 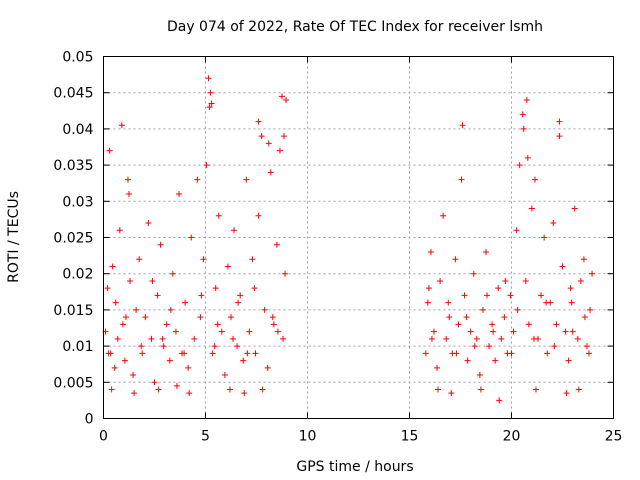 What do you see at coordinates (410, 437) in the screenshot?
I see `x-tick-label: 15` at bounding box center [410, 437].